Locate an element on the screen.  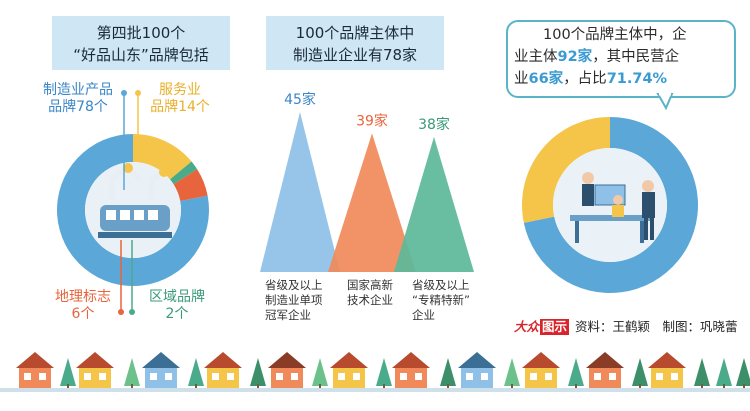
slice-service is located at coordinates (162, 157).